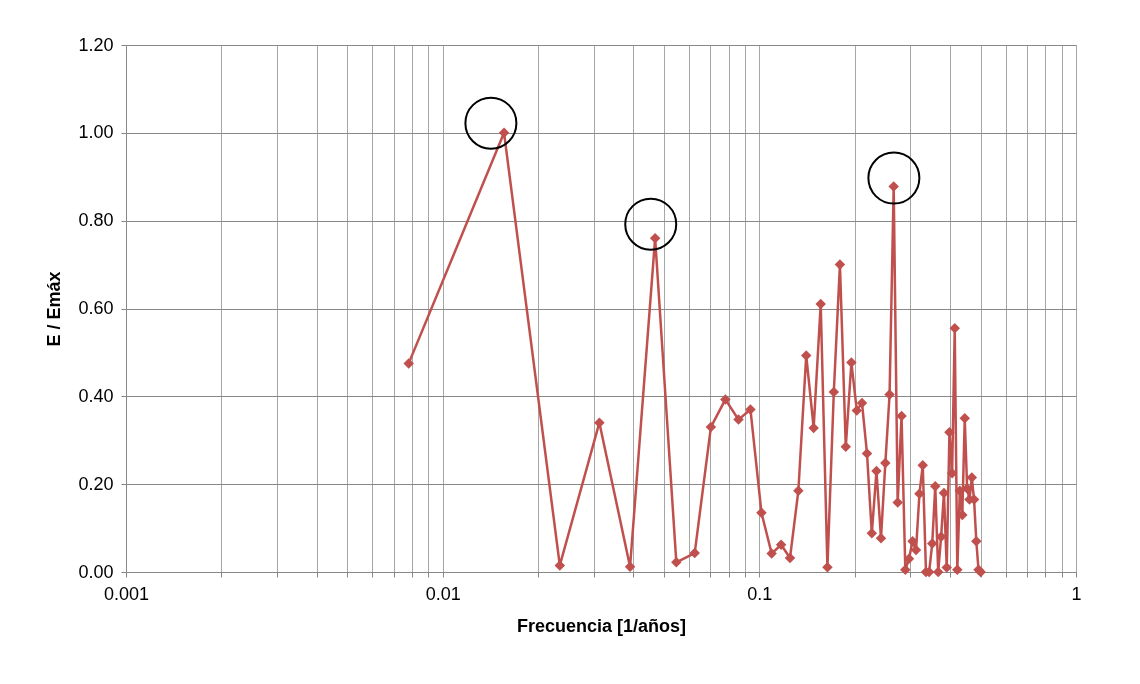 This screenshot has height=684, width=1140. I want to click on y-axis-title: E / Emáx, so click(54, 309).